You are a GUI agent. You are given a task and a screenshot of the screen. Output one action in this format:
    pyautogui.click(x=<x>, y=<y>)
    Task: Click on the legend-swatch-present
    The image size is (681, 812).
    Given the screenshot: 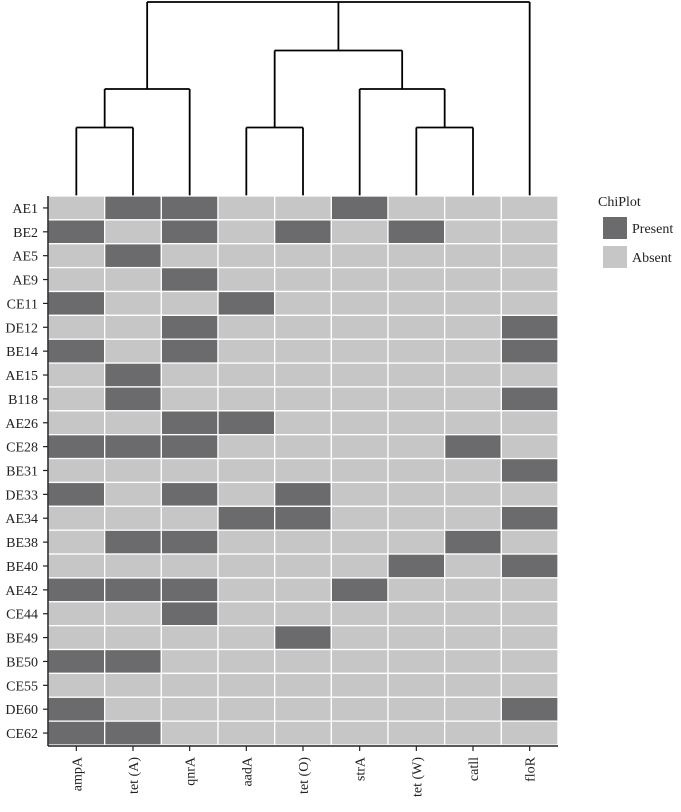 What is the action you would take?
    pyautogui.click(x=615, y=228)
    